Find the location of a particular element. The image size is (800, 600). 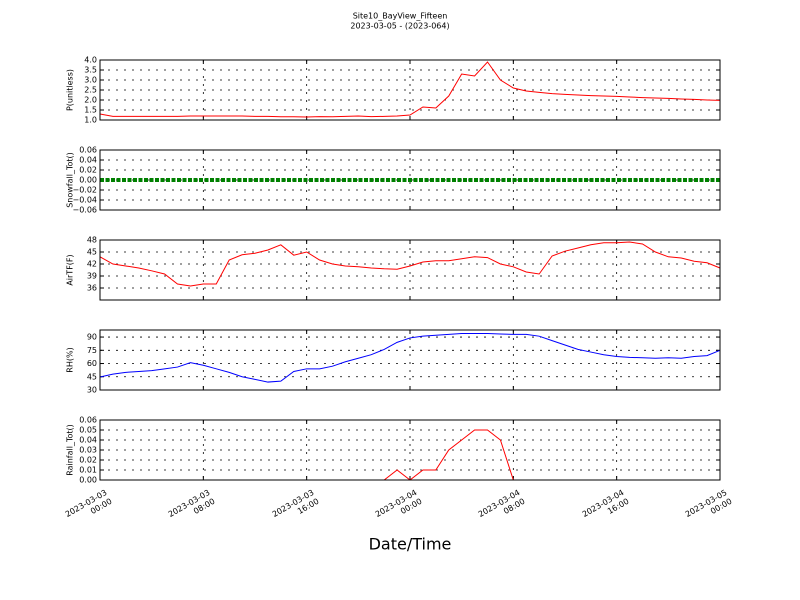

y-tick-label: 0.01 is located at coordinates (88, 470).